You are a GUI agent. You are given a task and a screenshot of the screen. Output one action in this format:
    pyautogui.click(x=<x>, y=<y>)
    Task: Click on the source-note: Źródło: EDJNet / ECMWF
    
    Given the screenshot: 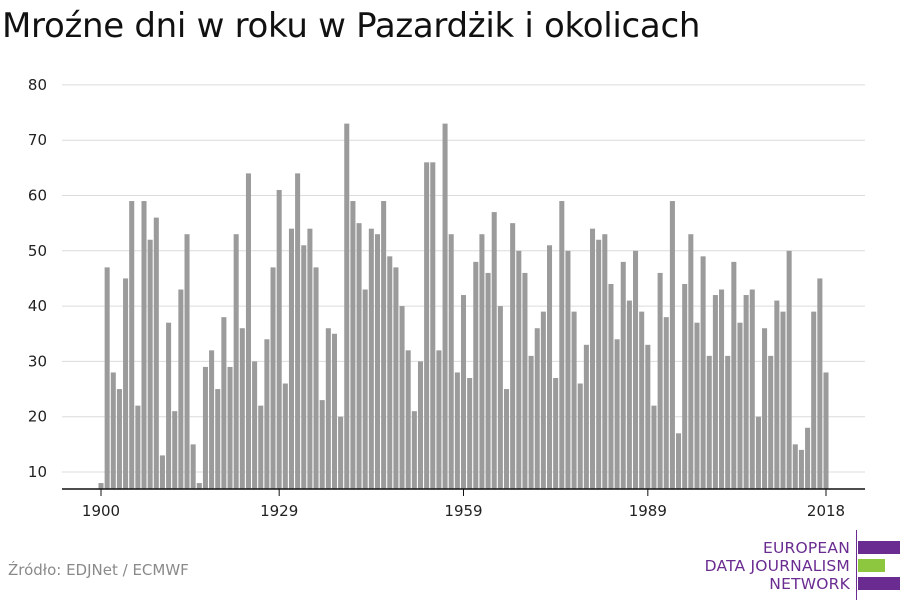 What is the action you would take?
    pyautogui.click(x=98, y=570)
    